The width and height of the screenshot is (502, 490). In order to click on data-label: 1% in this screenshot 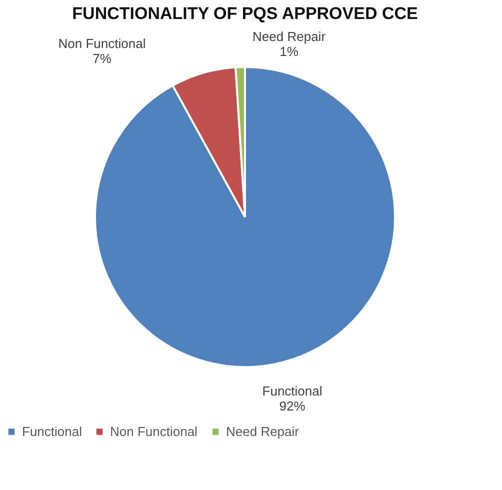, I will do `click(289, 52)`.